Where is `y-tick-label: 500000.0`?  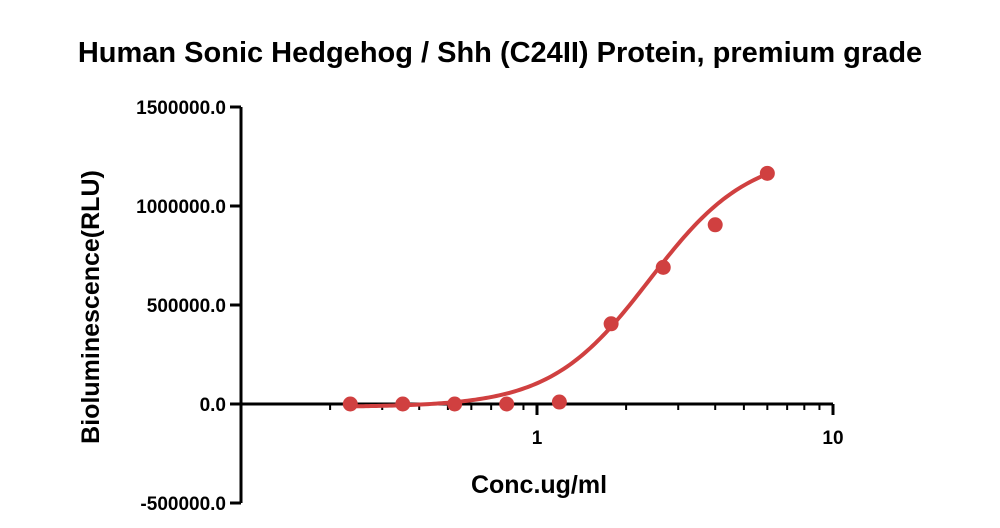 y-tick-label: 500000.0 is located at coordinates (186, 306).